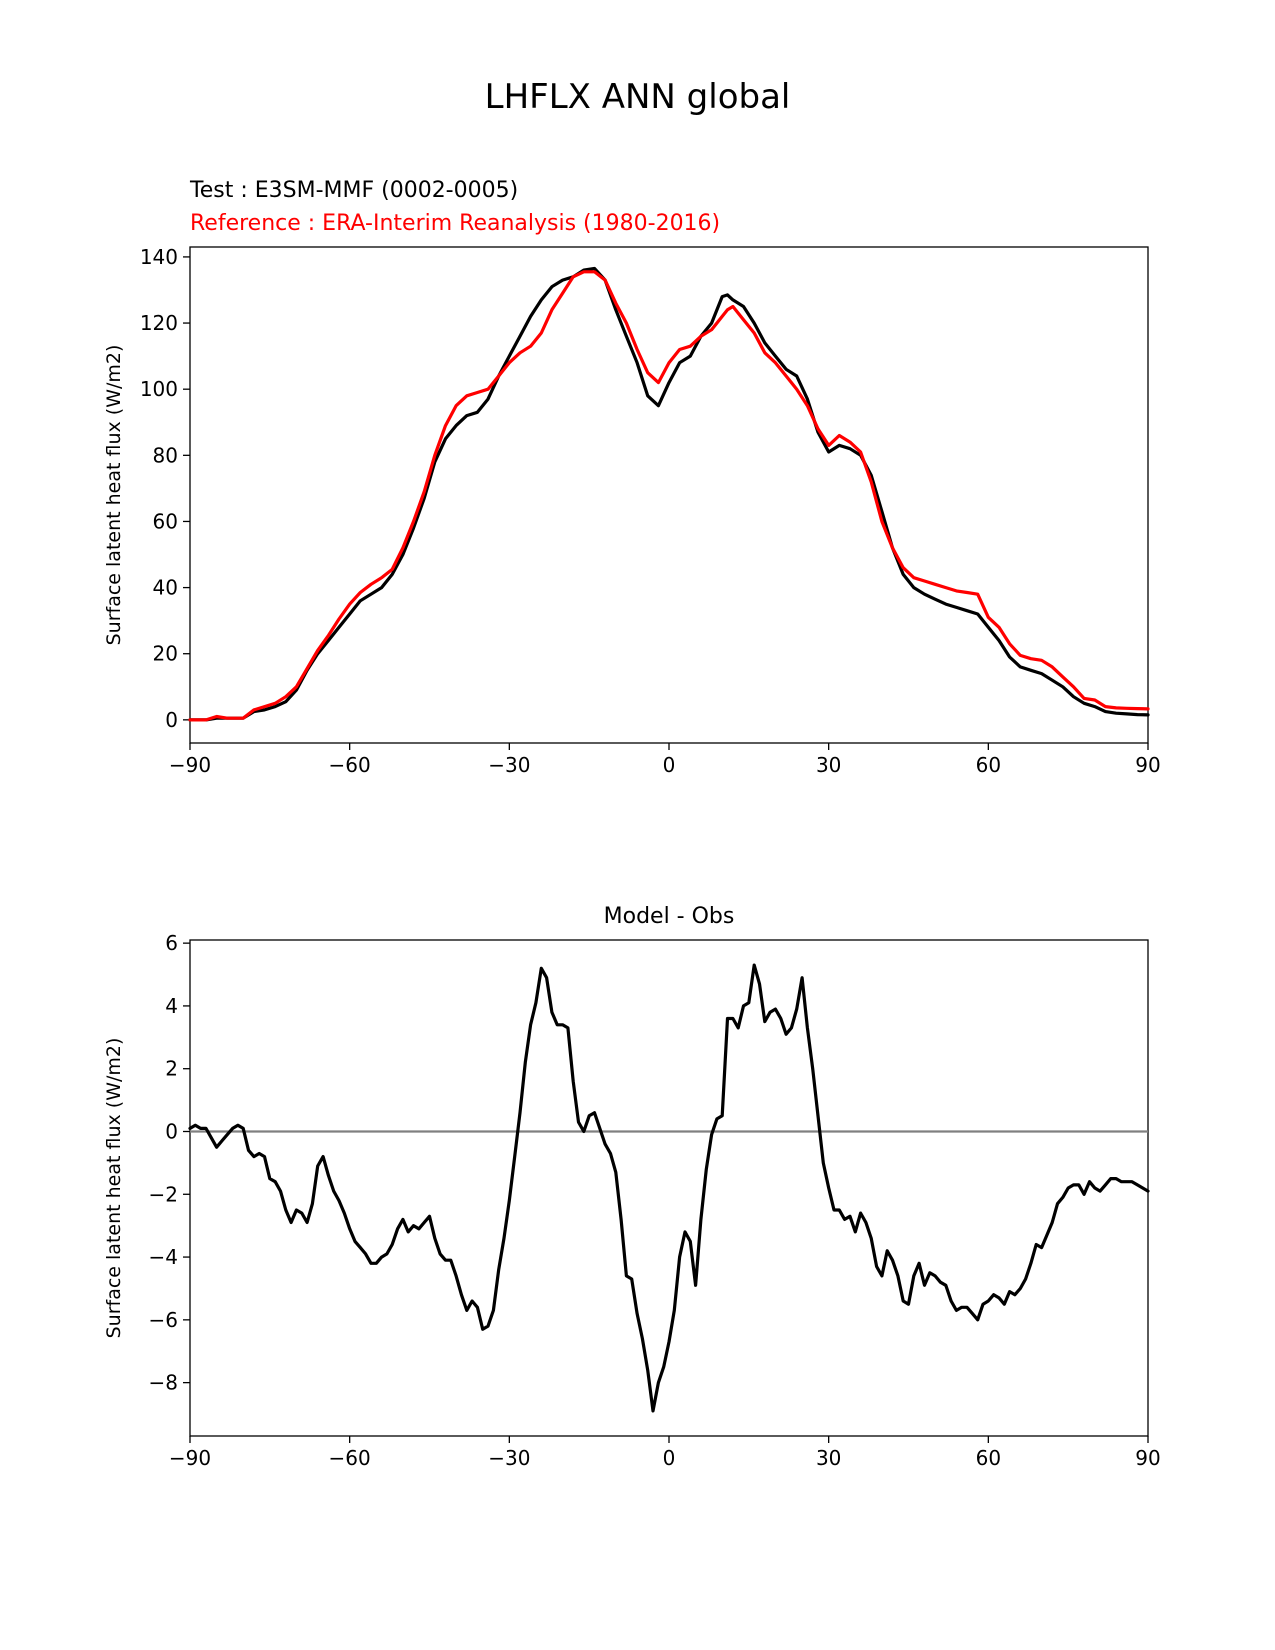 This screenshot has width=1275, height=1650. What do you see at coordinates (828, 1458) in the screenshot?
I see `bottom-x-tick-label: 30` at bounding box center [828, 1458].